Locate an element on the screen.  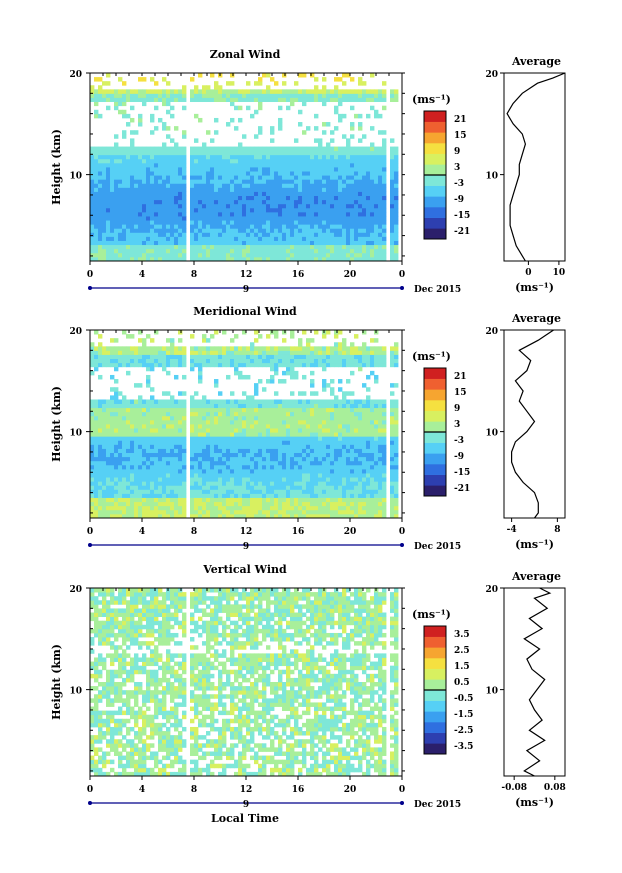
colorbar-tick-label: -21 is located at coordinates (462, 232).